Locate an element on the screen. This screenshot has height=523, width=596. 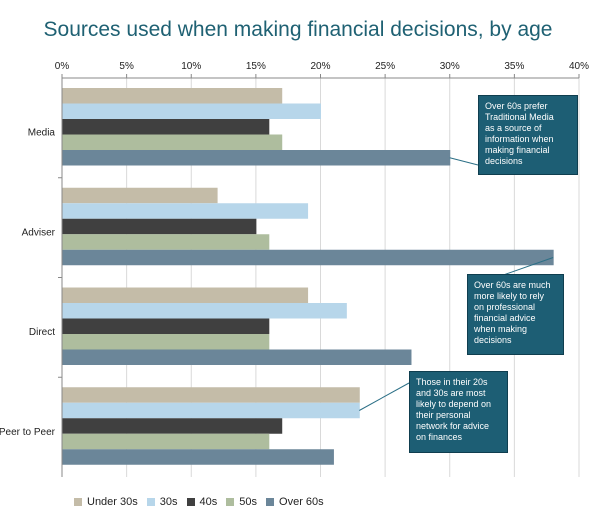
annotation-line: information when is located at coordinates (519, 139).